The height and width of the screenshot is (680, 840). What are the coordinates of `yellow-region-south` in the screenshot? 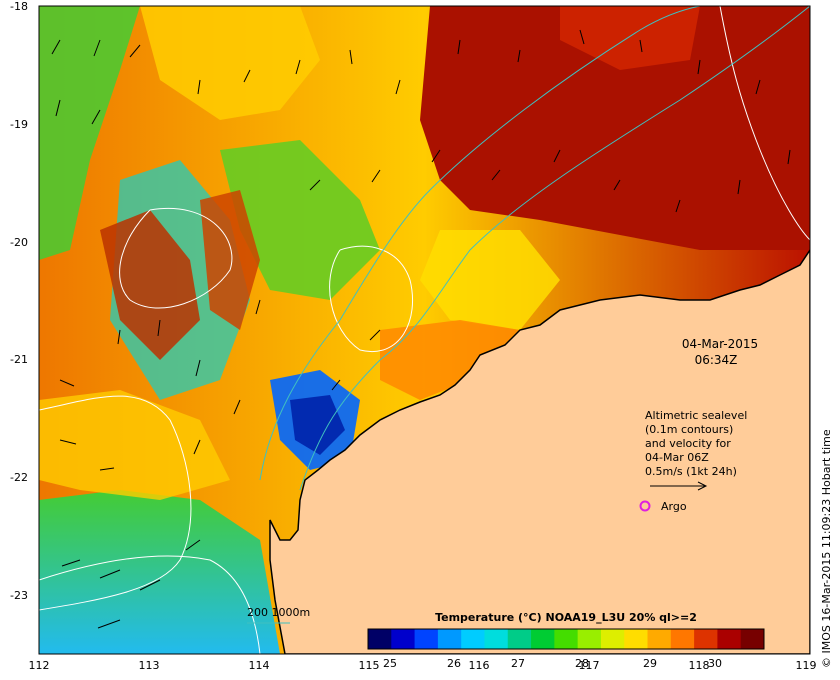 It's located at (134, 445).